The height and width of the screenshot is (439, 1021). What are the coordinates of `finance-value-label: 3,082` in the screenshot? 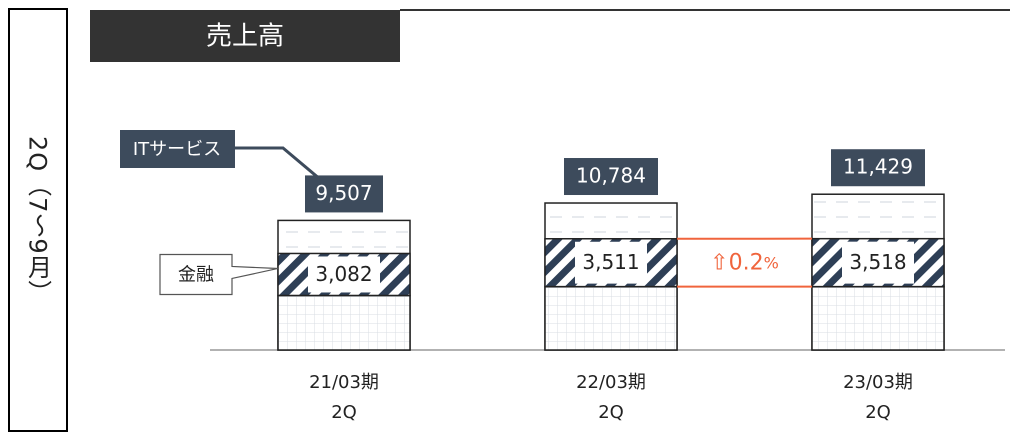 It's located at (343, 274).